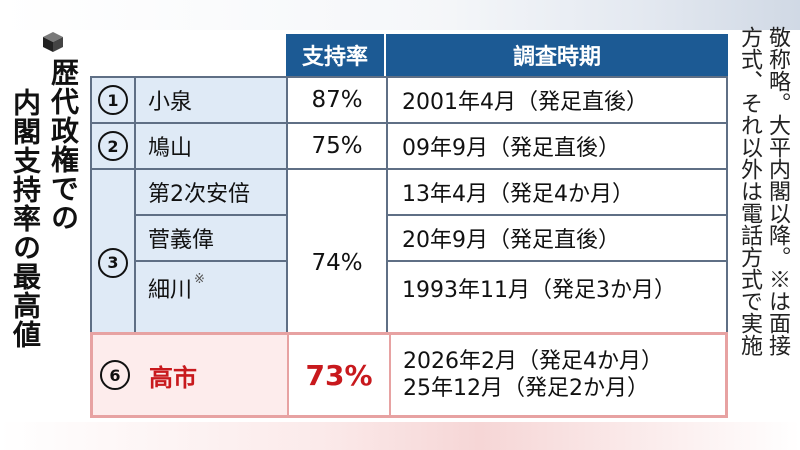  Describe the element at coordinates (557, 147) in the screenshot. I see `row-period-2: 09年9月（発足直後）` at that location.